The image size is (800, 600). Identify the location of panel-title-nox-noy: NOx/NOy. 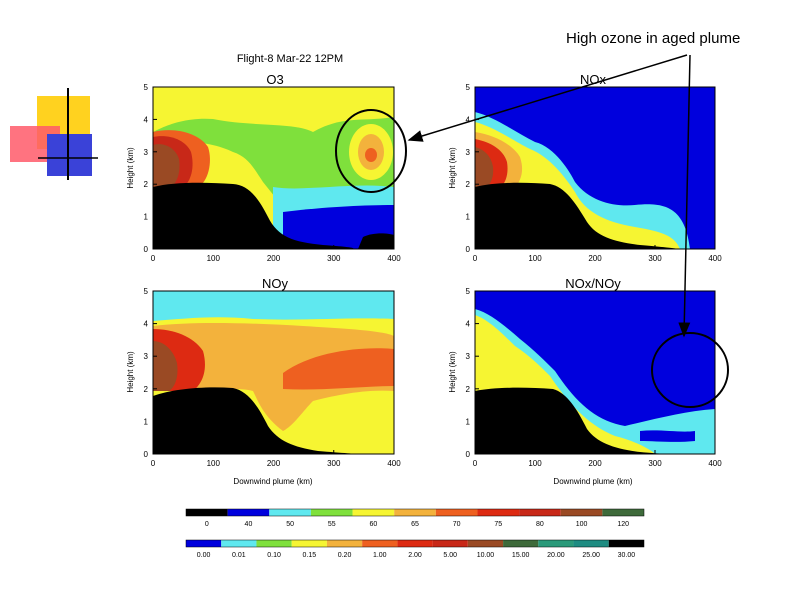
(593, 283).